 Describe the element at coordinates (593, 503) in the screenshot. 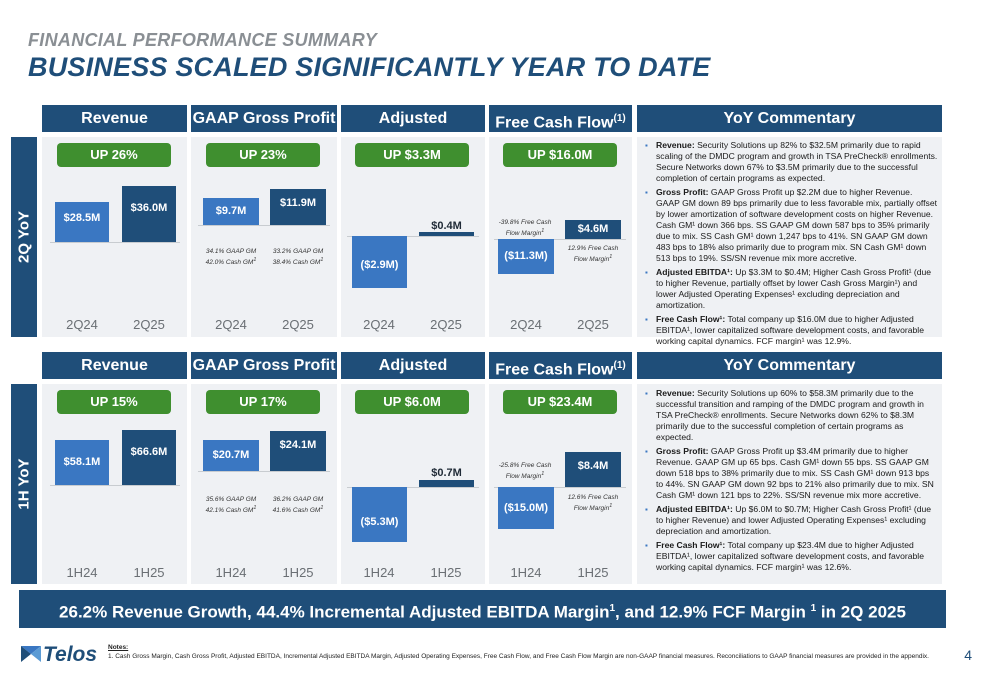

I see `fcf-margin-note-1h25: 12.6% Free Cash Flow Margin1` at that location.